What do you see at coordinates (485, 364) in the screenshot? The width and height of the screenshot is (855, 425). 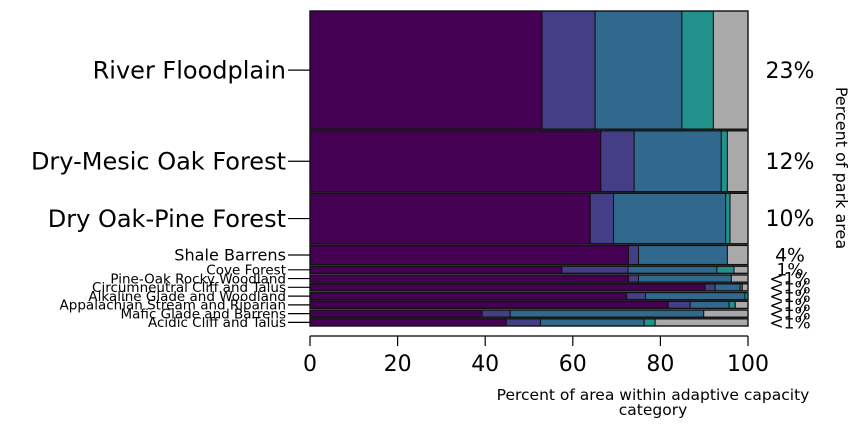 I see `x-tick-label-40: 40` at bounding box center [485, 364].